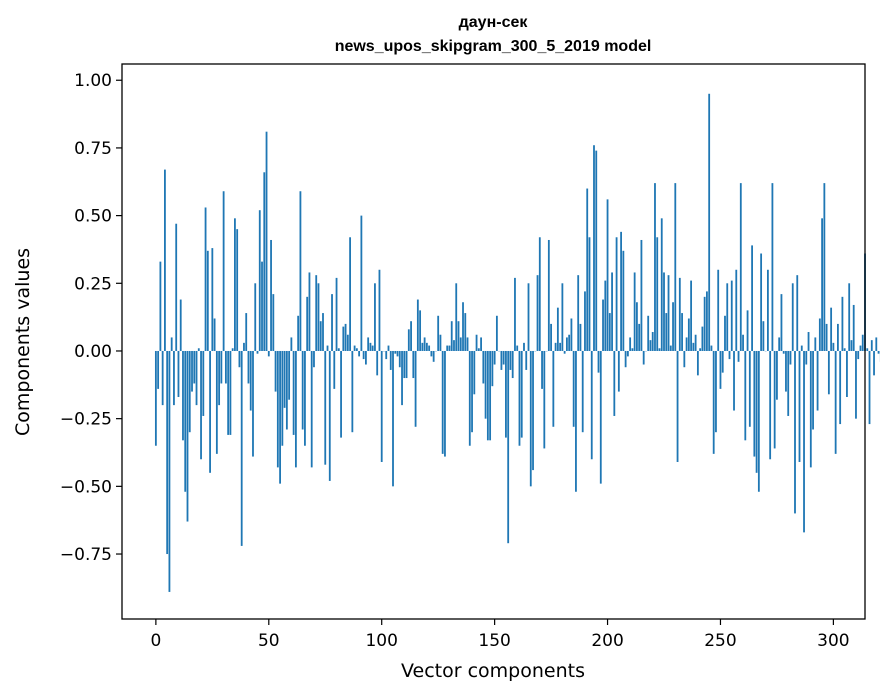 This screenshot has width=880, height=696. Describe the element at coordinates (493, 671) in the screenshot. I see `x-axis-label: Vector components` at that location.